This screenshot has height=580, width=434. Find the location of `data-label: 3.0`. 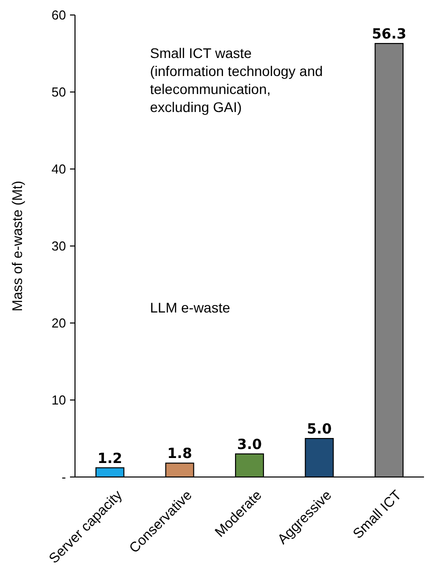

data-label: 3.0 is located at coordinates (249, 444).